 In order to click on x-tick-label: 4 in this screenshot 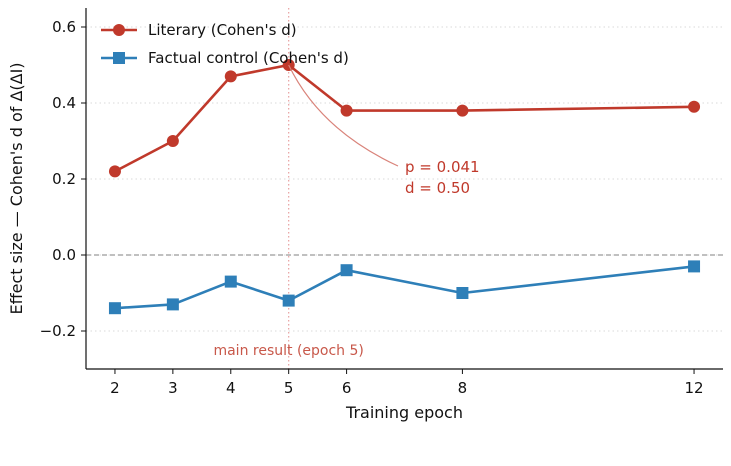, I will do `click(231, 388)`.